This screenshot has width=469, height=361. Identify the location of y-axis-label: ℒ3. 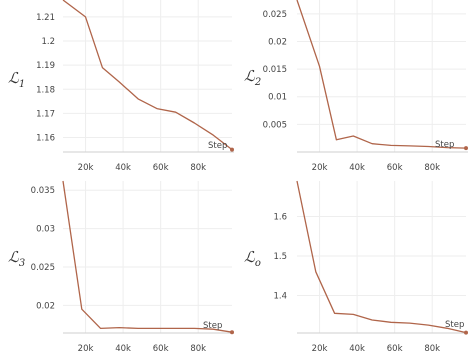
(16, 258).